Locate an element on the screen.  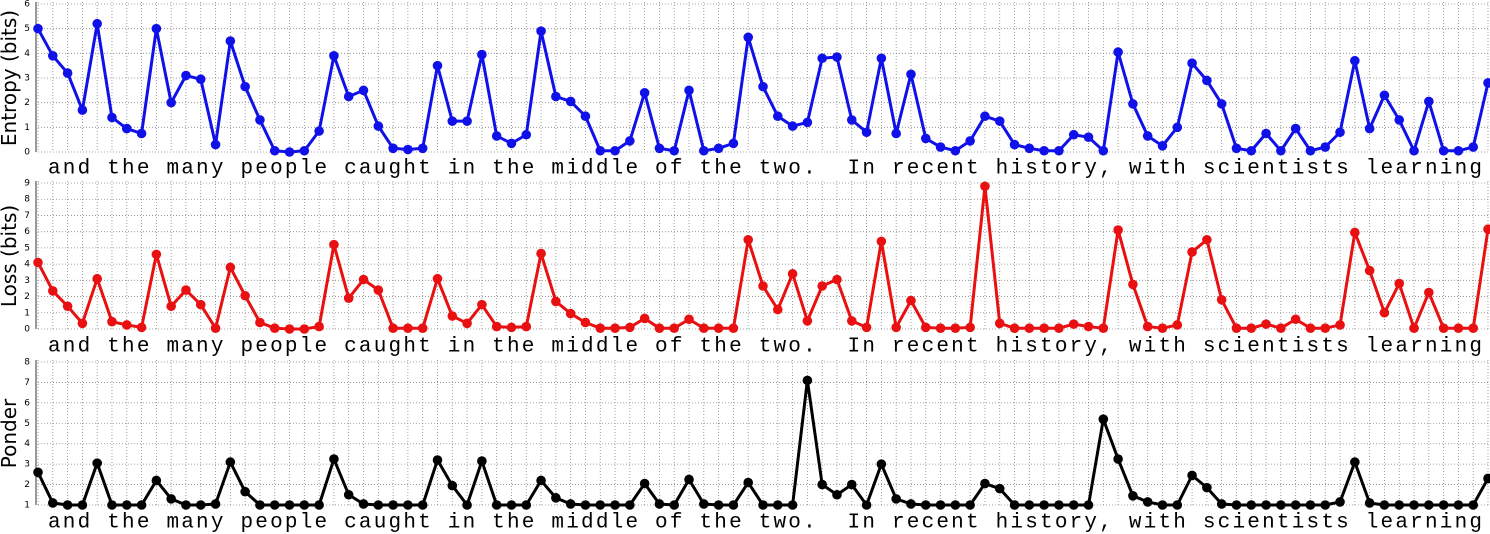
y-tick-label: 3 is located at coordinates (27, 79).